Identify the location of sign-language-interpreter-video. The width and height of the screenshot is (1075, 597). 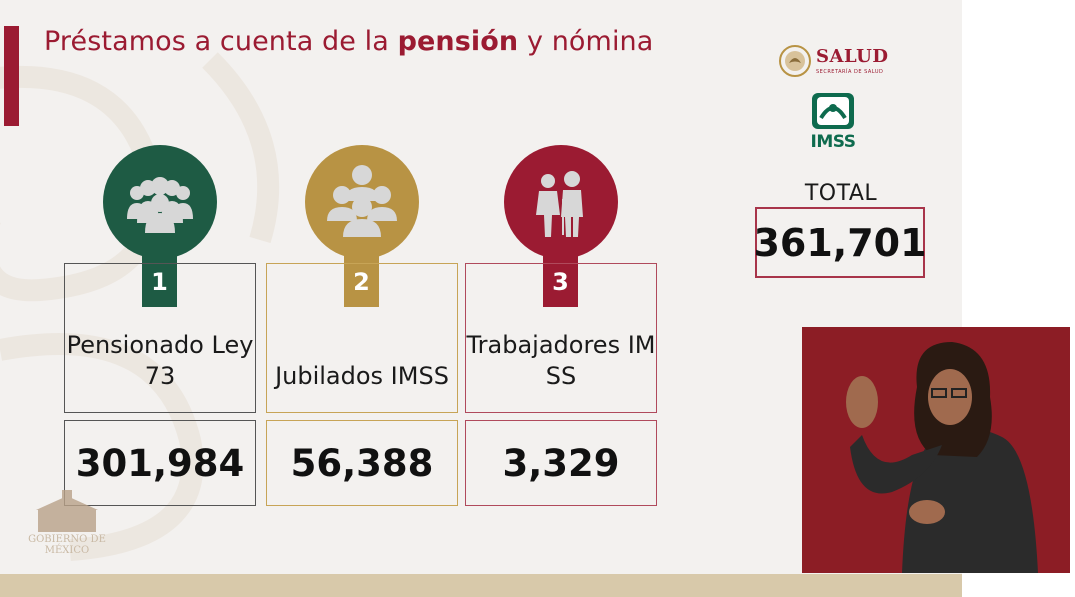
(936, 450).